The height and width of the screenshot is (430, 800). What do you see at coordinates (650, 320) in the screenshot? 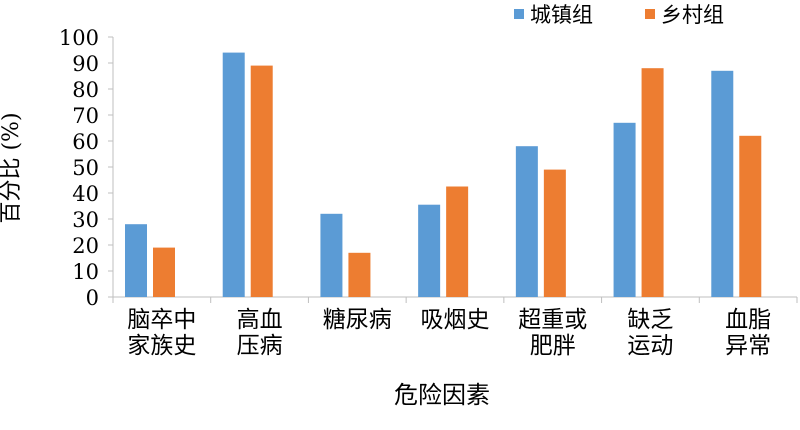
I see `x-tick-label-line: 缺乏` at bounding box center [650, 320].